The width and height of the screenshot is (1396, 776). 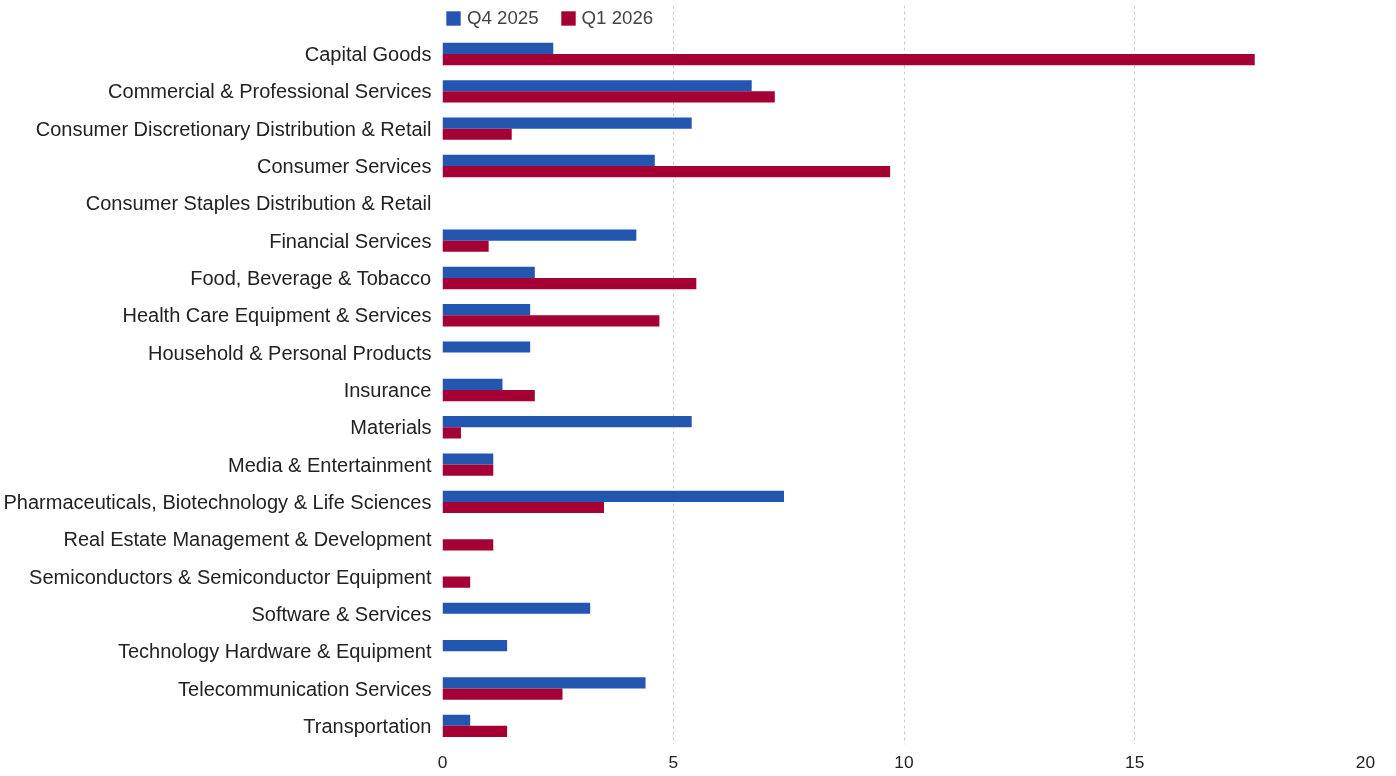 What do you see at coordinates (617, 18) in the screenshot?
I see `legend-label: Q1 2026` at bounding box center [617, 18].